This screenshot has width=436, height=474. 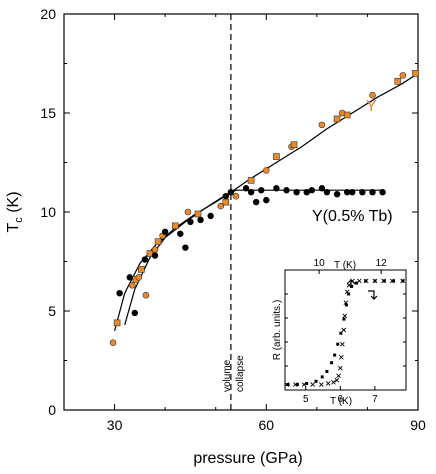 What do you see at coordinates (382, 263) in the screenshot?
I see `inset-top-tick-label: 12` at bounding box center [382, 263].